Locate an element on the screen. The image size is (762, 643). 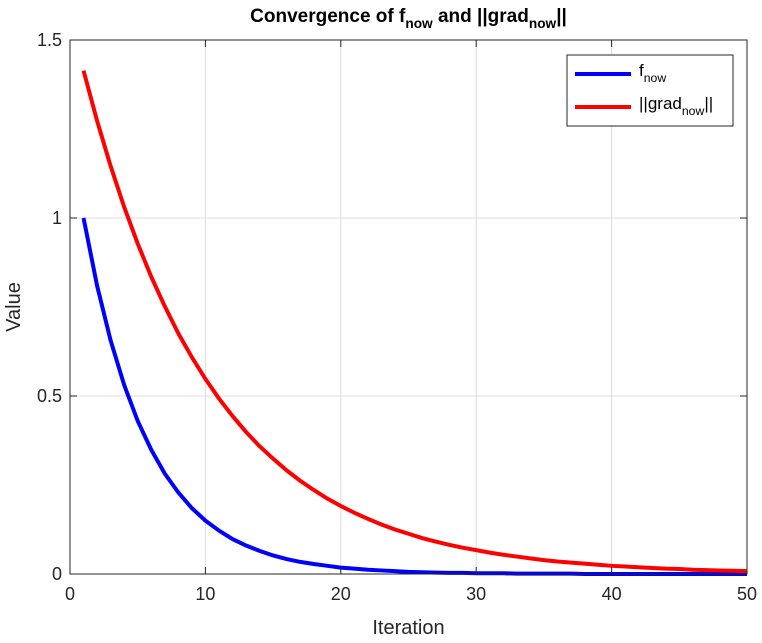
legend: fnow||gradnow|| is located at coordinates (650, 90).